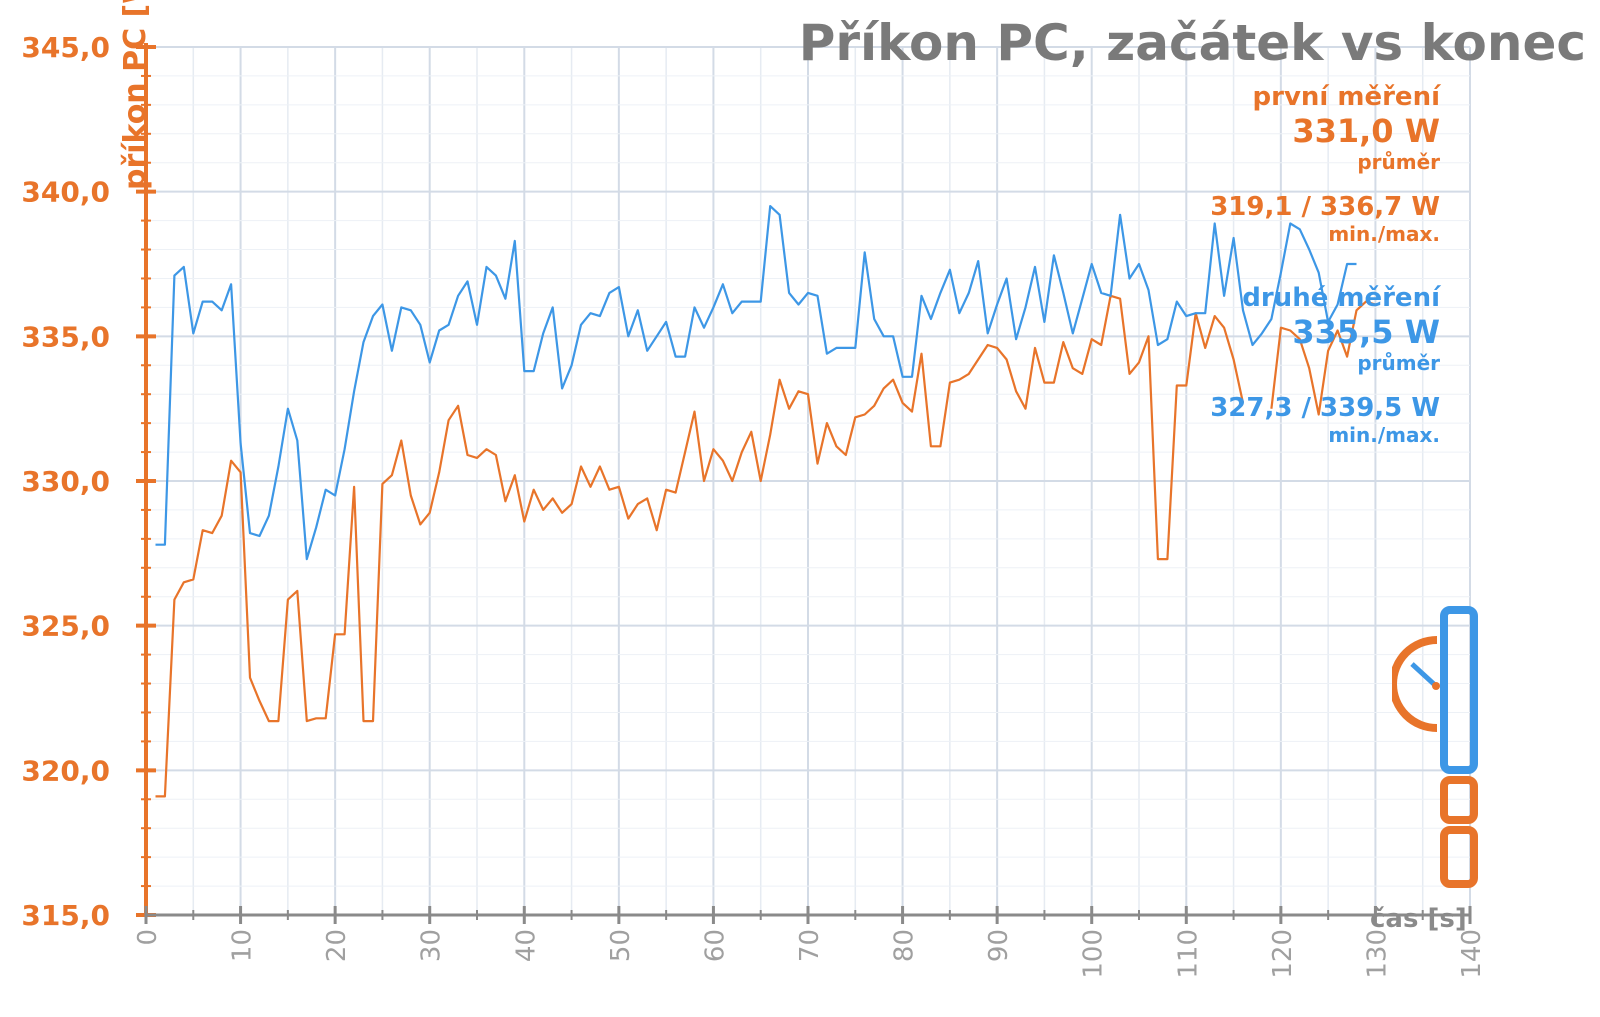  What do you see at coordinates (1435, 747) in the screenshot?
I see `pctuning-logo` at bounding box center [1435, 747].